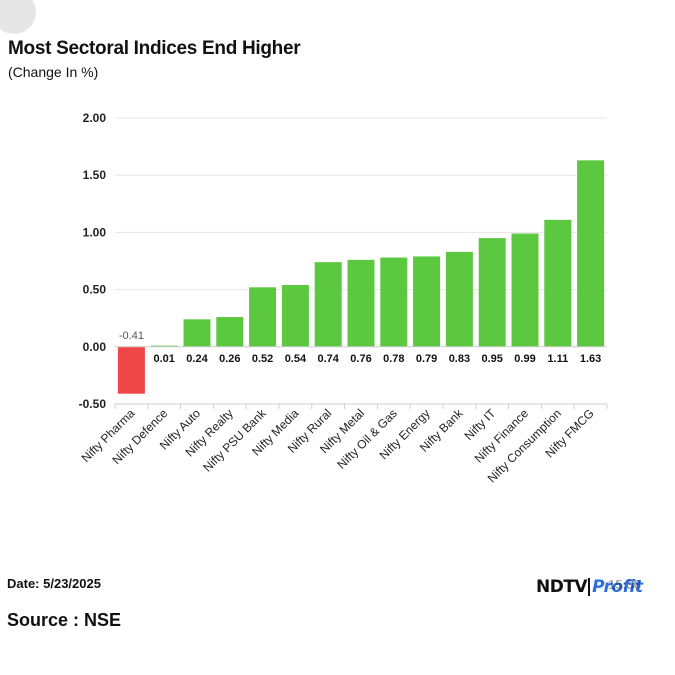 This screenshot has width=675, height=675. Describe the element at coordinates (95, 175) in the screenshot. I see `y-tick-label: 1.50` at that location.